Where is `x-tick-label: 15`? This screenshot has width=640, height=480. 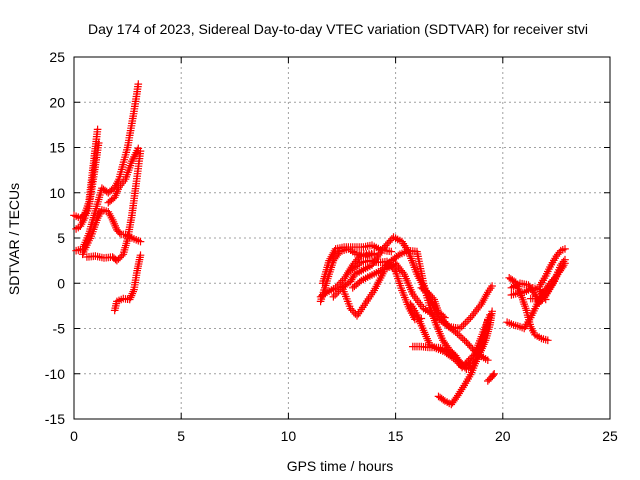 x-tick-label: 15 is located at coordinates (396, 436).